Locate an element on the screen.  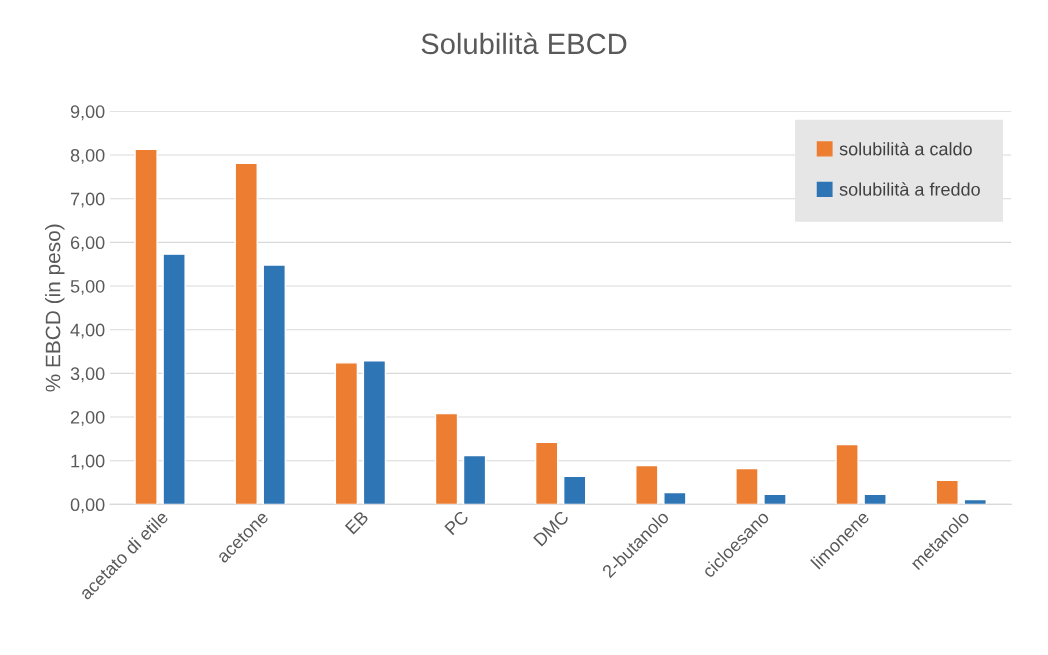
y-tick-label: 0,00 is located at coordinates (87, 506).